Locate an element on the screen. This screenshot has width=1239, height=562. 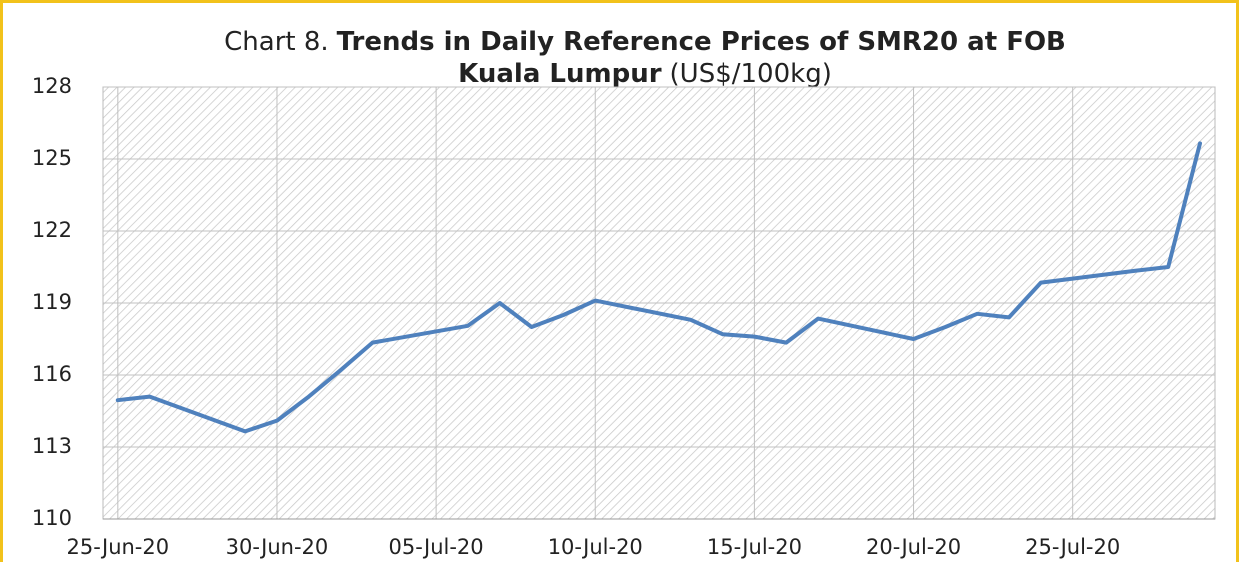
title-part: Kuala Lumpur is located at coordinates (560, 74).